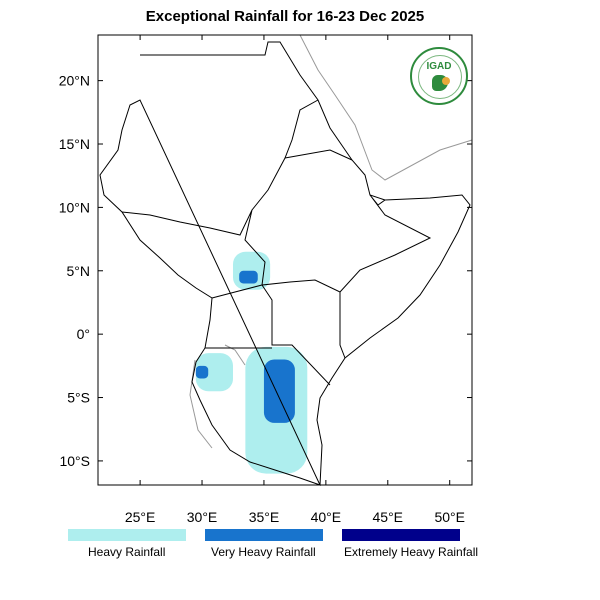 Image resolution: width=600 pixels, height=600 pixels. Describe the element at coordinates (74, 461) in the screenshot. I see `y-tick-label: 10°S` at that location.